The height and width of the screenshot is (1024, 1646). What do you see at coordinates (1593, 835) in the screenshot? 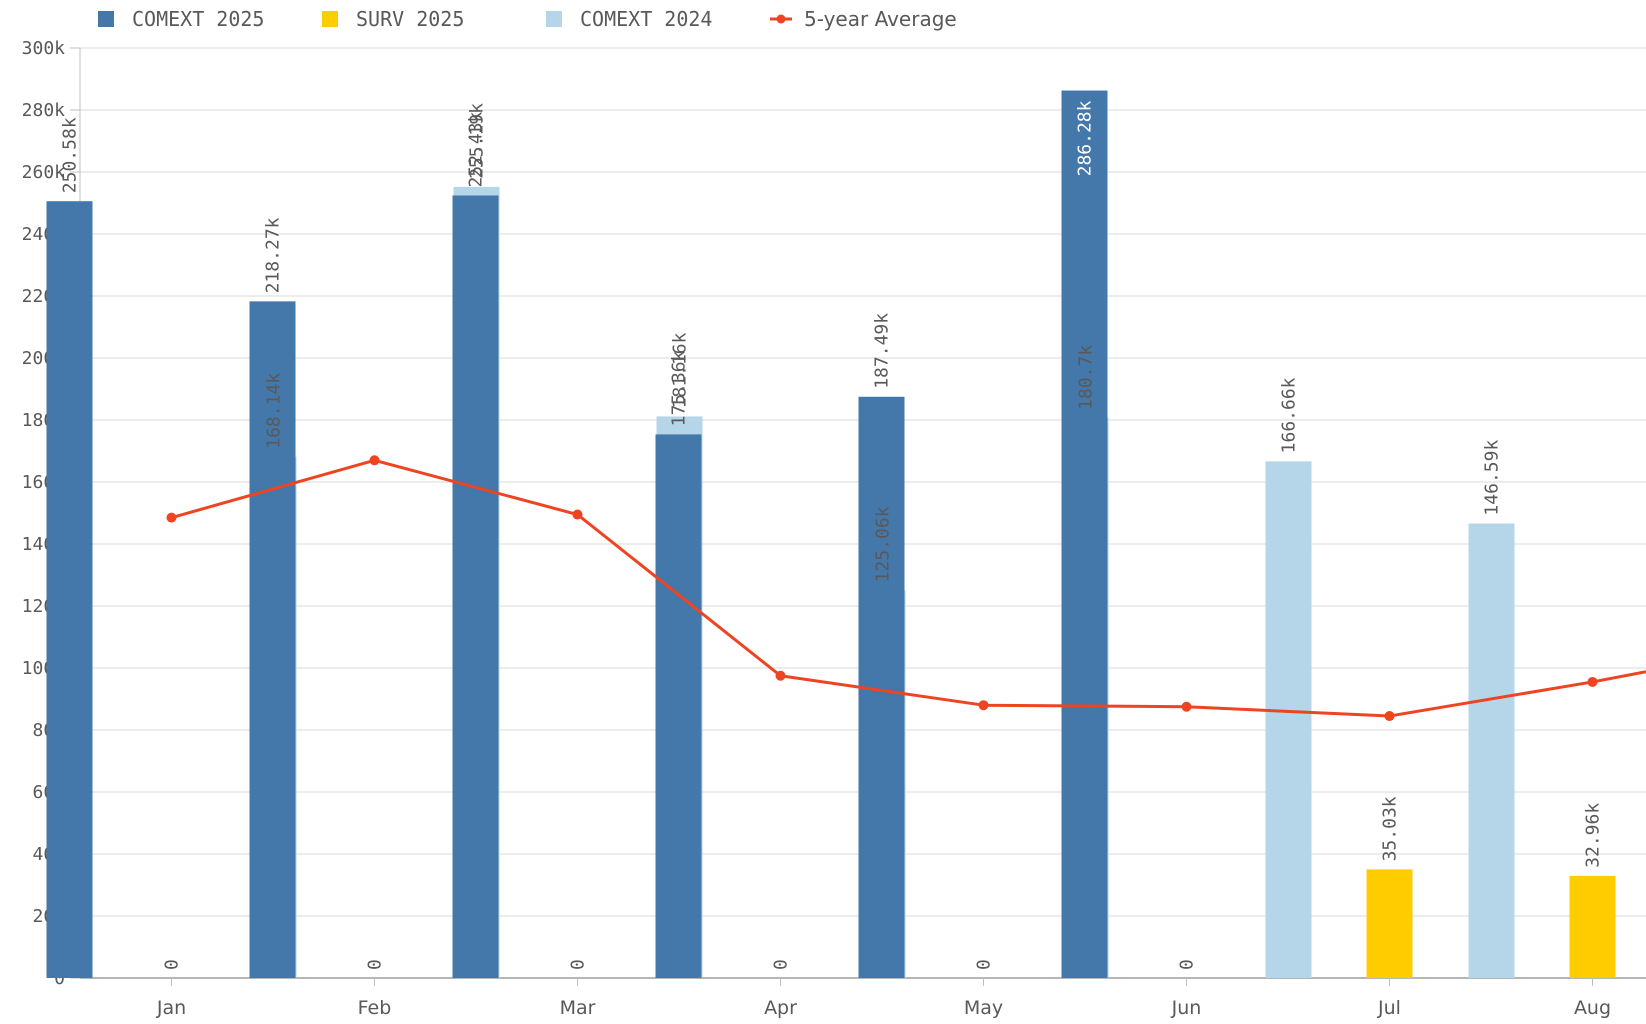
I see `data-label: 32.96k` at bounding box center [1593, 835].